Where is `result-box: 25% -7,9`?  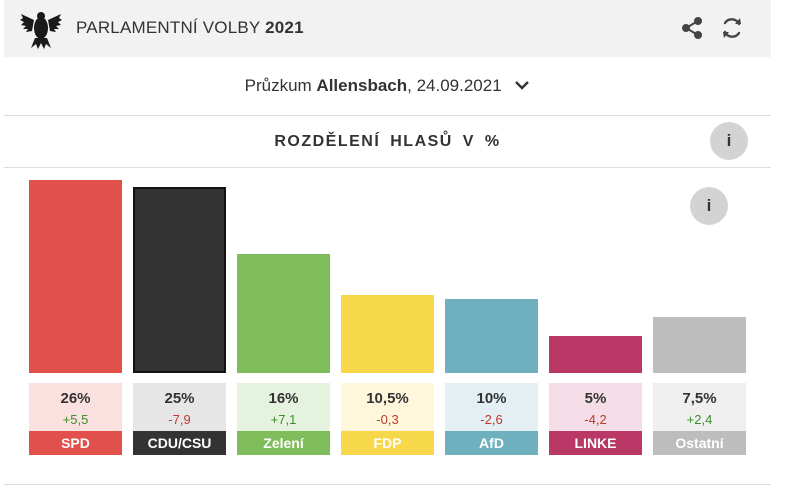
result-box: 25% -7,9 is located at coordinates (179, 407).